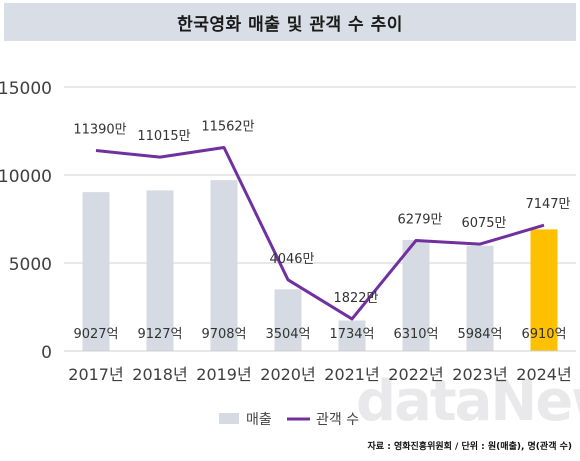  I want to click on bar-value-label: 6910억, so click(543, 334).